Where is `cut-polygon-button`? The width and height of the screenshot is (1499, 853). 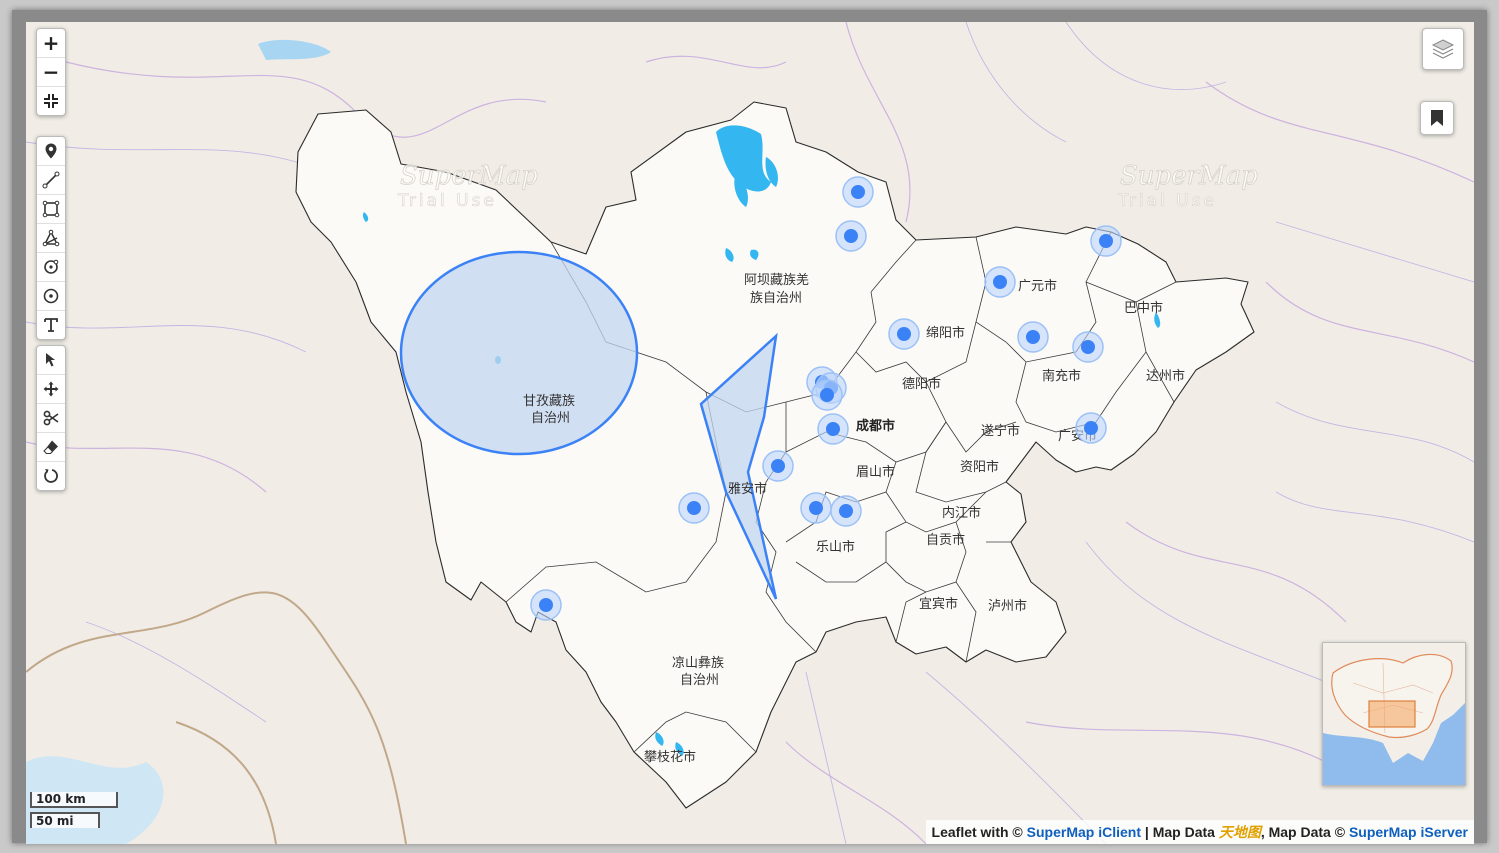 cut-polygon-button is located at coordinates (51, 418).